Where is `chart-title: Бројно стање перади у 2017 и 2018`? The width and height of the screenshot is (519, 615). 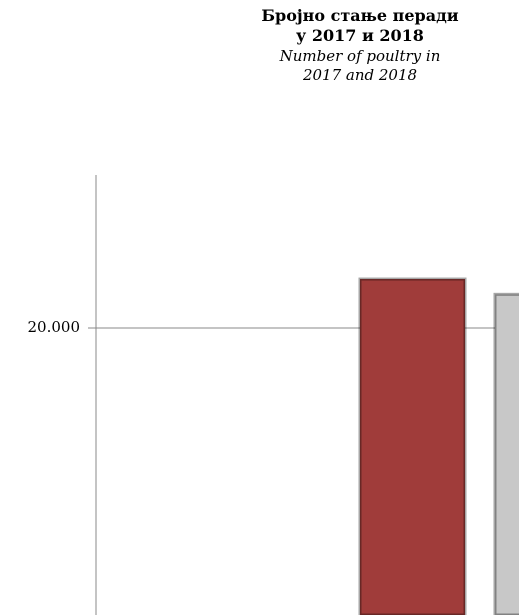
chart-title: Бројно стање перади у 2017 и 2018 is located at coordinates (360, 25).